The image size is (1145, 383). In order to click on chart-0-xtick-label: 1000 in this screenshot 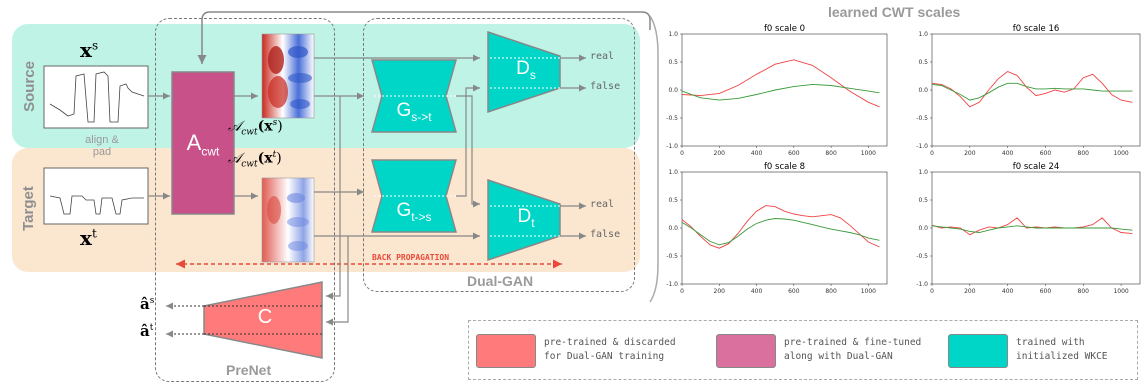, I will do `click(868, 153)`.